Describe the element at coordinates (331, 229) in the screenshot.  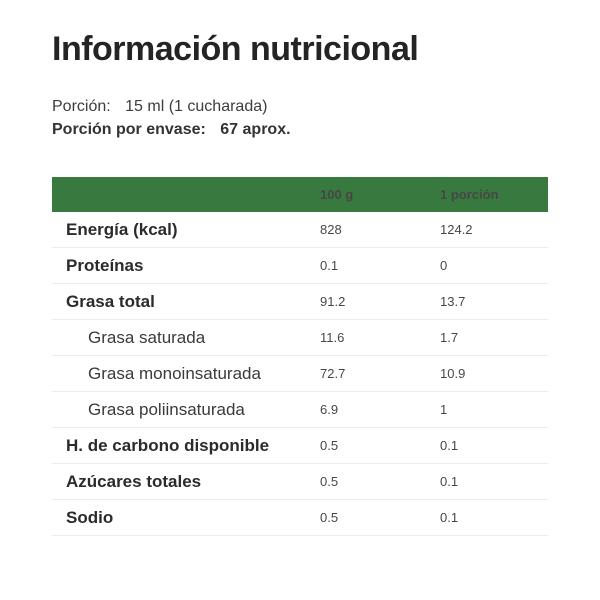
I see `value-100g: 828` at that location.